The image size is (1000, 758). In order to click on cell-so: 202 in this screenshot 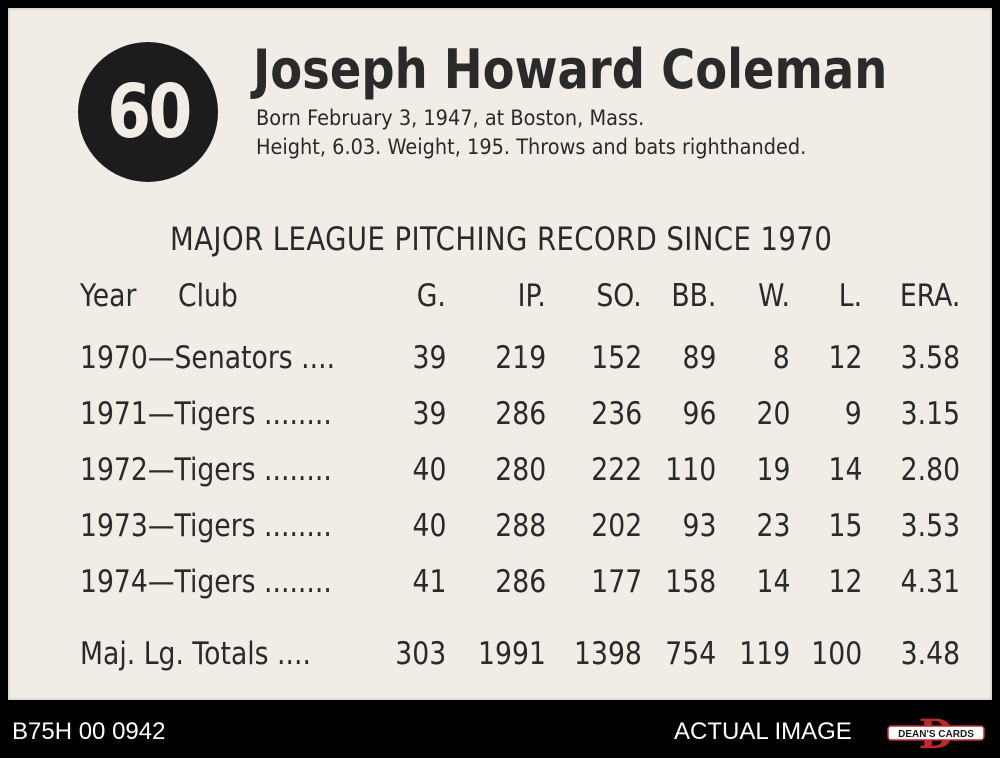, I will do `click(616, 526)`.